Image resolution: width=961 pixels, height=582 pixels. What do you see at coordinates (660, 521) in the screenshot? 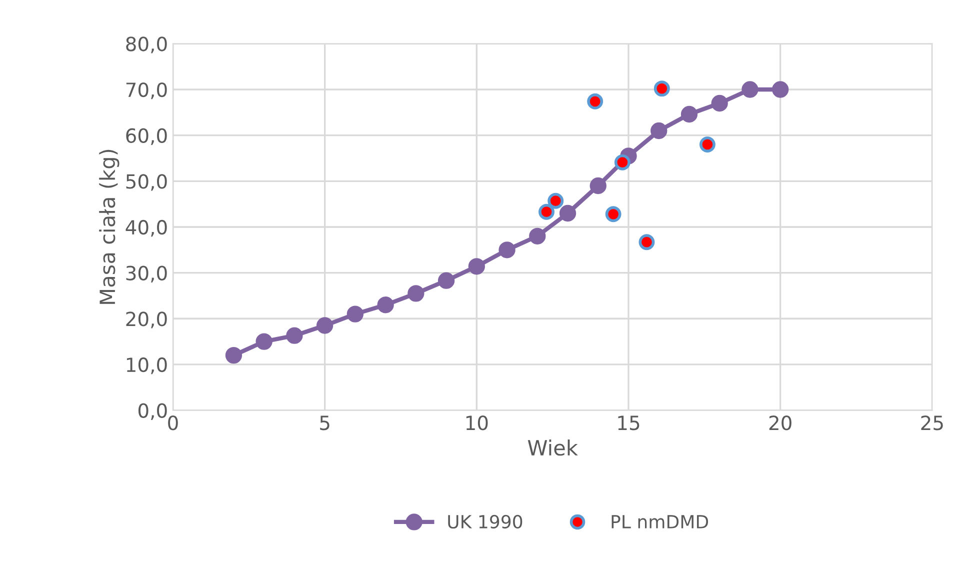
I see `legend-label: PL nmDMD` at bounding box center [660, 521].